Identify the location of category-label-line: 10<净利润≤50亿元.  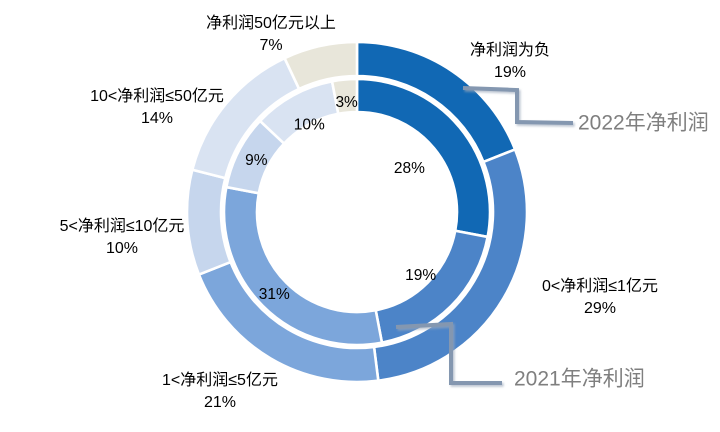
(157, 96).